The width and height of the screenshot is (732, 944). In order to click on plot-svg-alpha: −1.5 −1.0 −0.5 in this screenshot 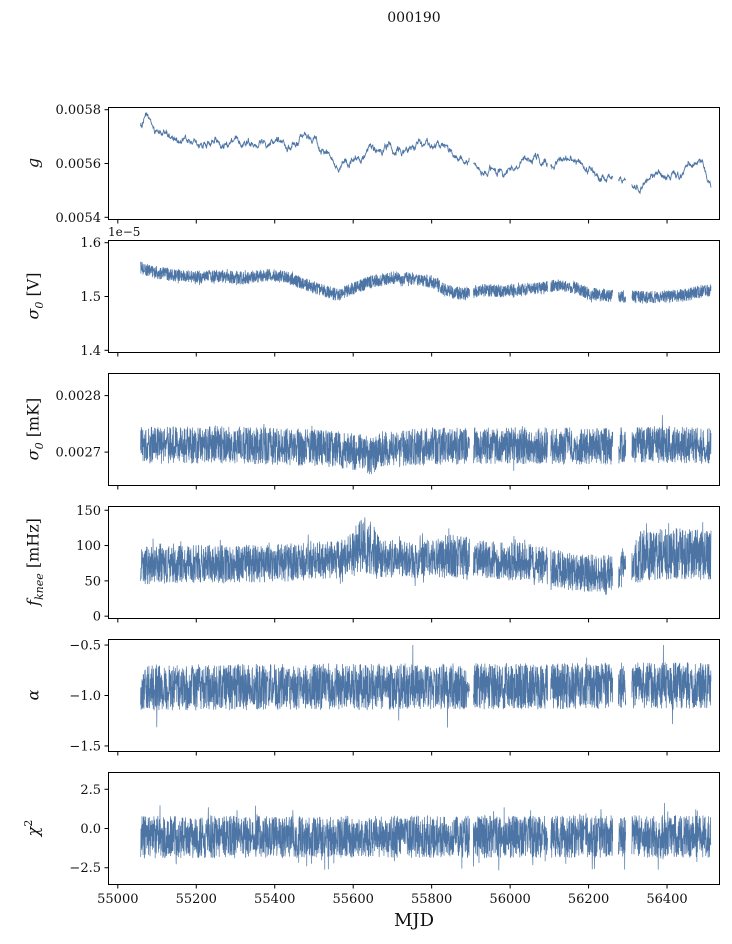, I will do `click(394, 697)`.